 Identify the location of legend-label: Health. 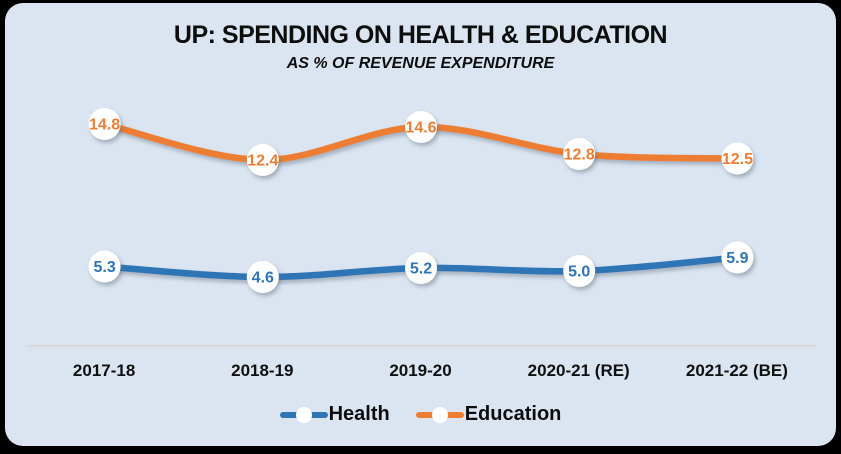
(359, 414).